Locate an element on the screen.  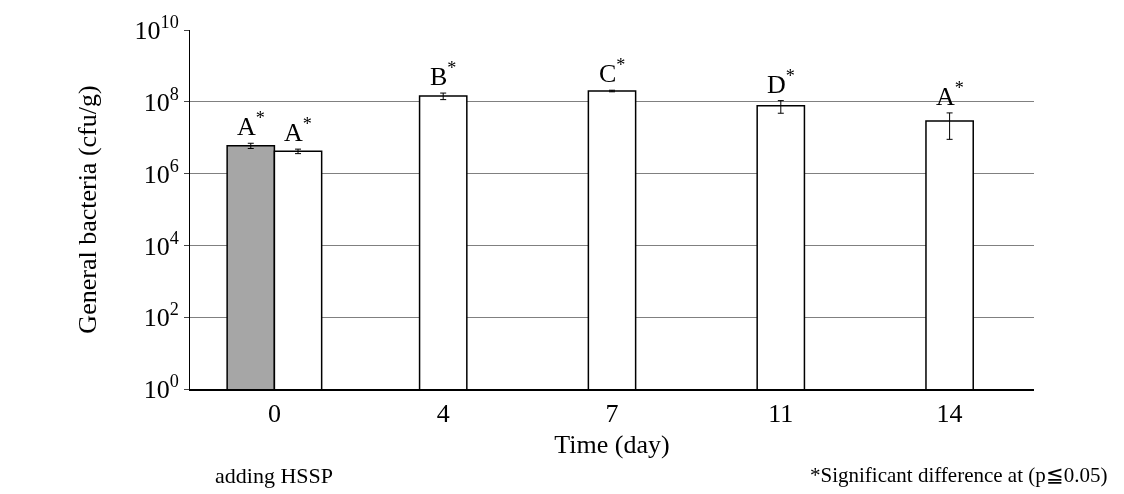
annotation: B$^{*}$ is located at coordinates (443, 74).